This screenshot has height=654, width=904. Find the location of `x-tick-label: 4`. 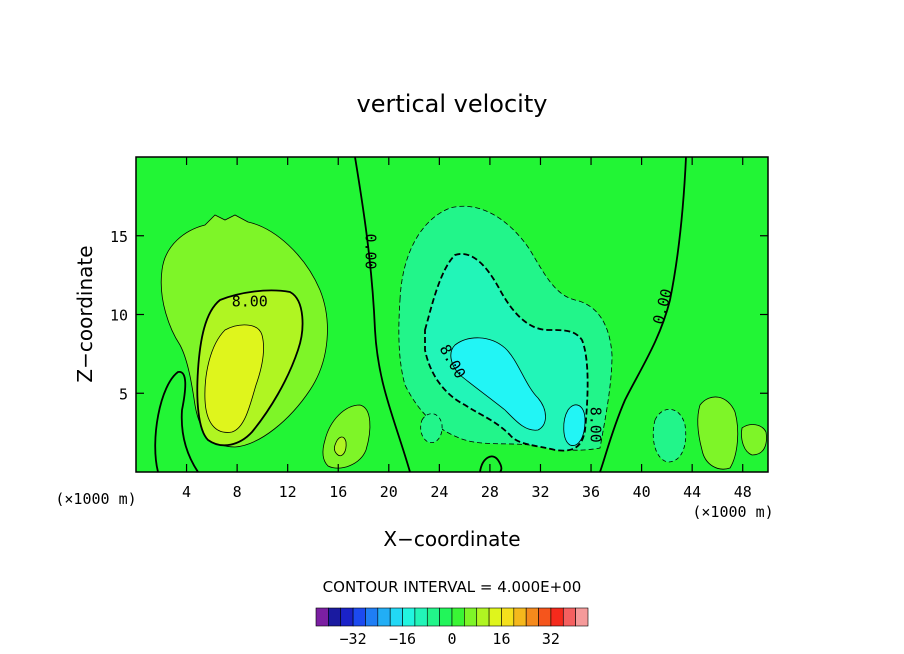

x-tick-label: 4 is located at coordinates (186, 492).